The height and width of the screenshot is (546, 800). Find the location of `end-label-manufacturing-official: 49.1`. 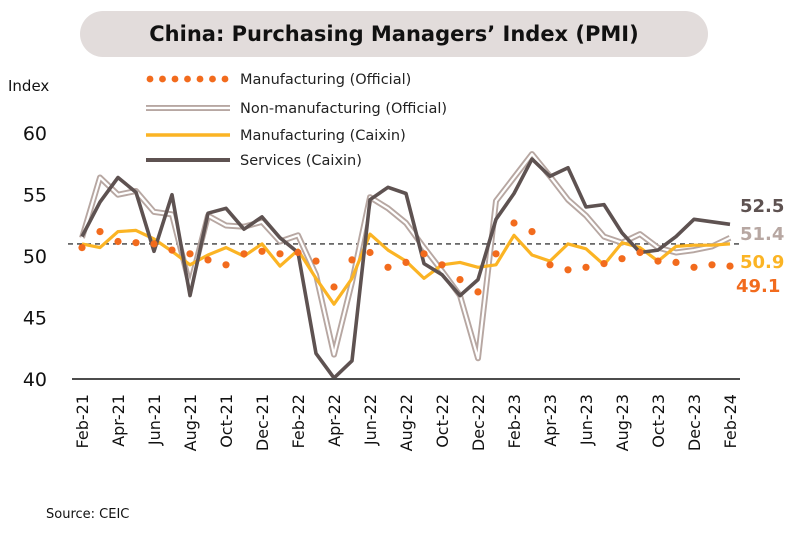

end-label-manufacturing-official: 49.1 is located at coordinates (758, 286).